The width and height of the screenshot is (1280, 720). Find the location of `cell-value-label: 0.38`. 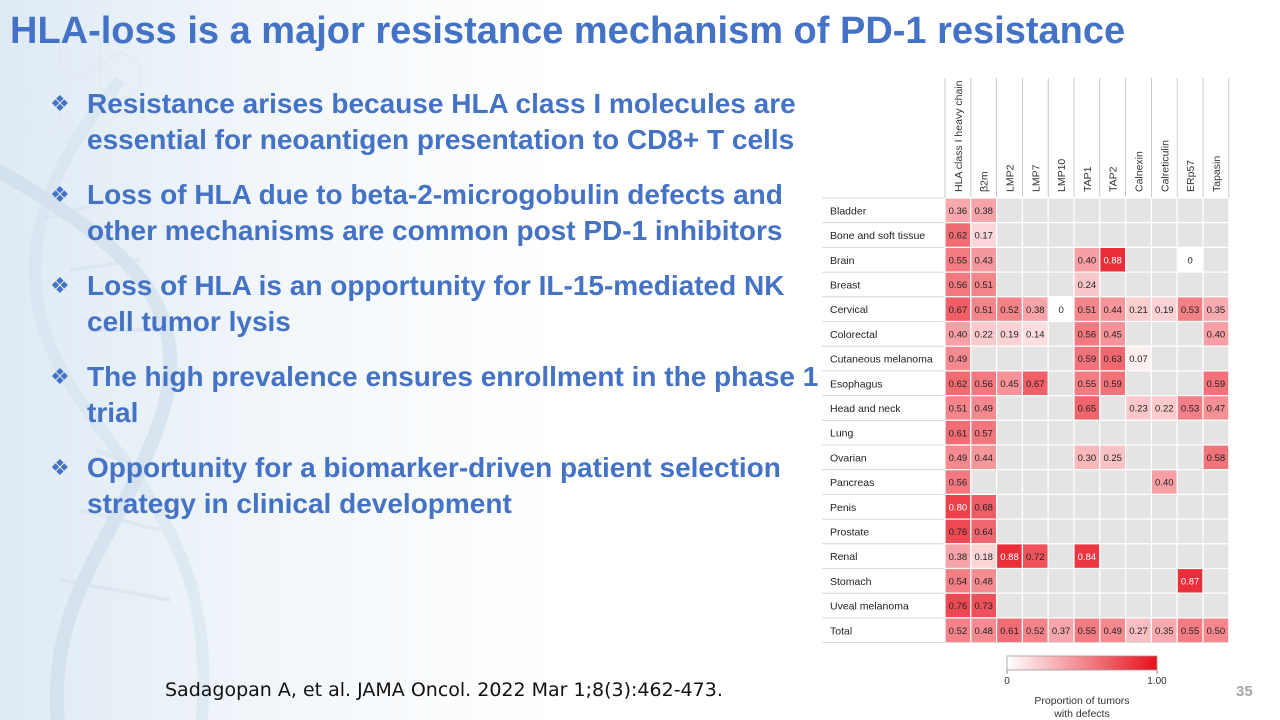

cell-value-label: 0.38 is located at coordinates (983, 211).